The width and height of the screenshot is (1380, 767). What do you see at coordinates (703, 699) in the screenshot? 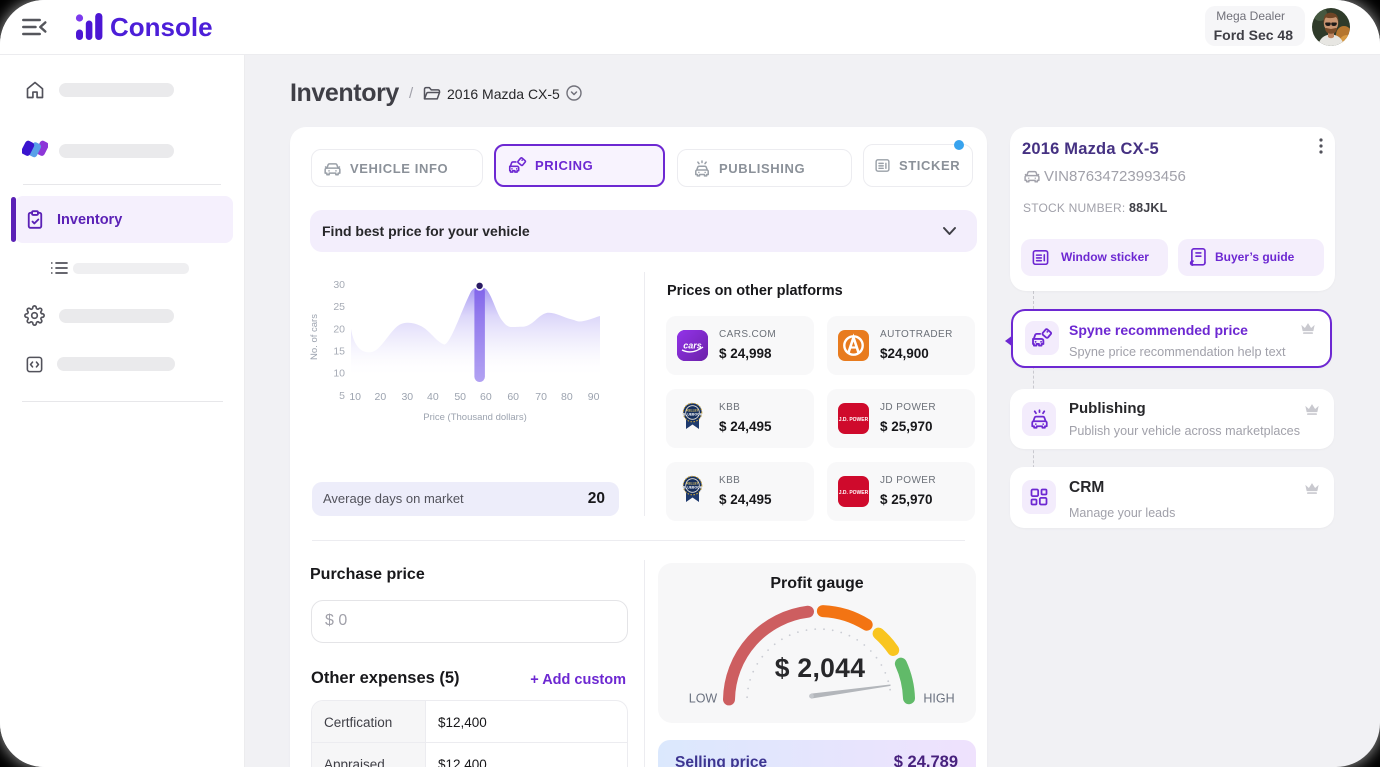
I see `svg-text: LOW` at bounding box center [703, 699].